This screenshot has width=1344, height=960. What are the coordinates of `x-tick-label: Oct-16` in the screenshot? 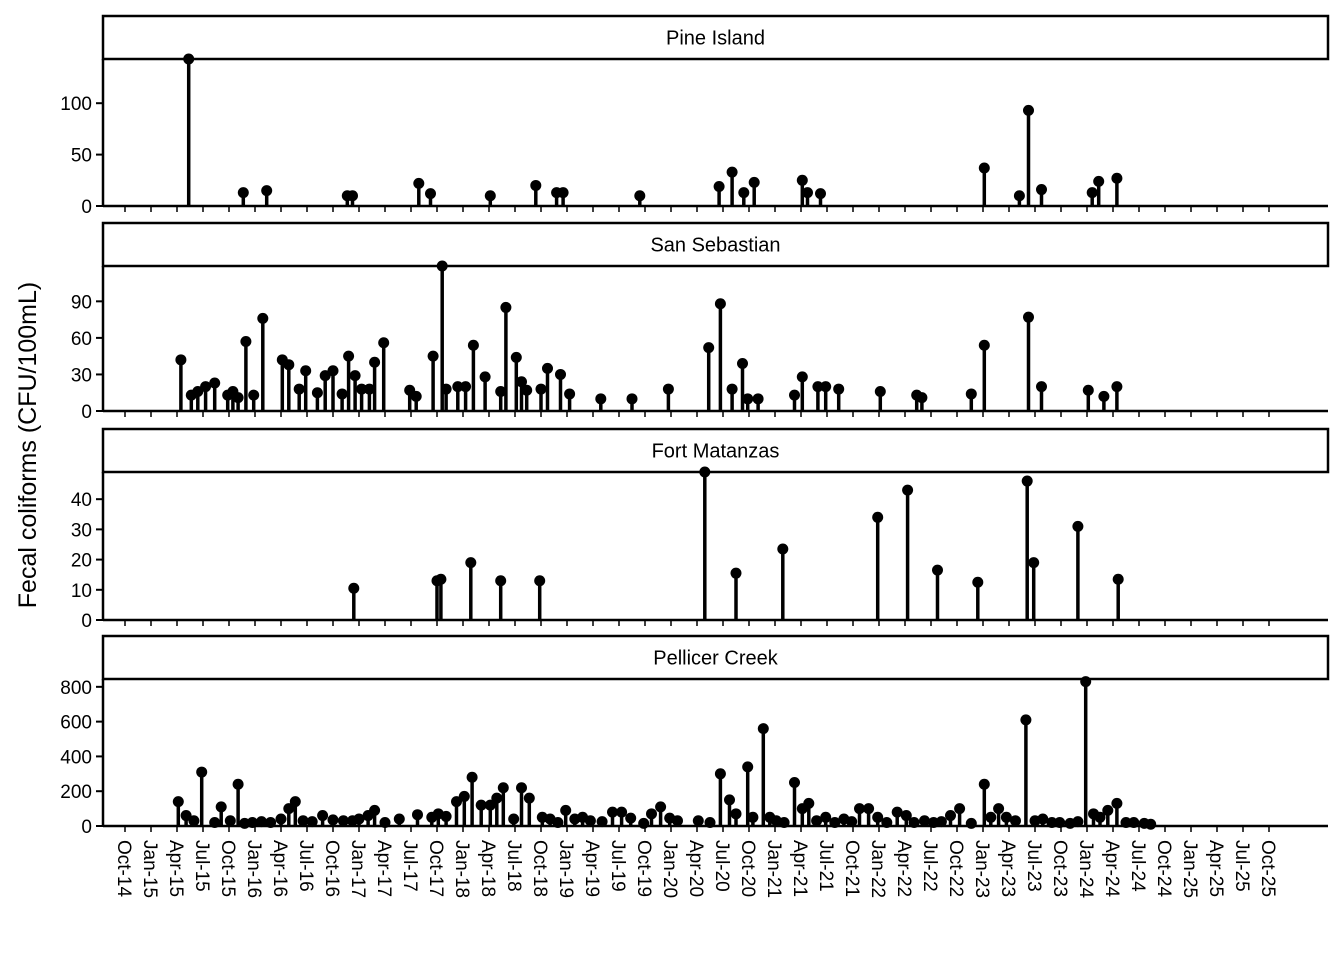 It's located at (331, 868).